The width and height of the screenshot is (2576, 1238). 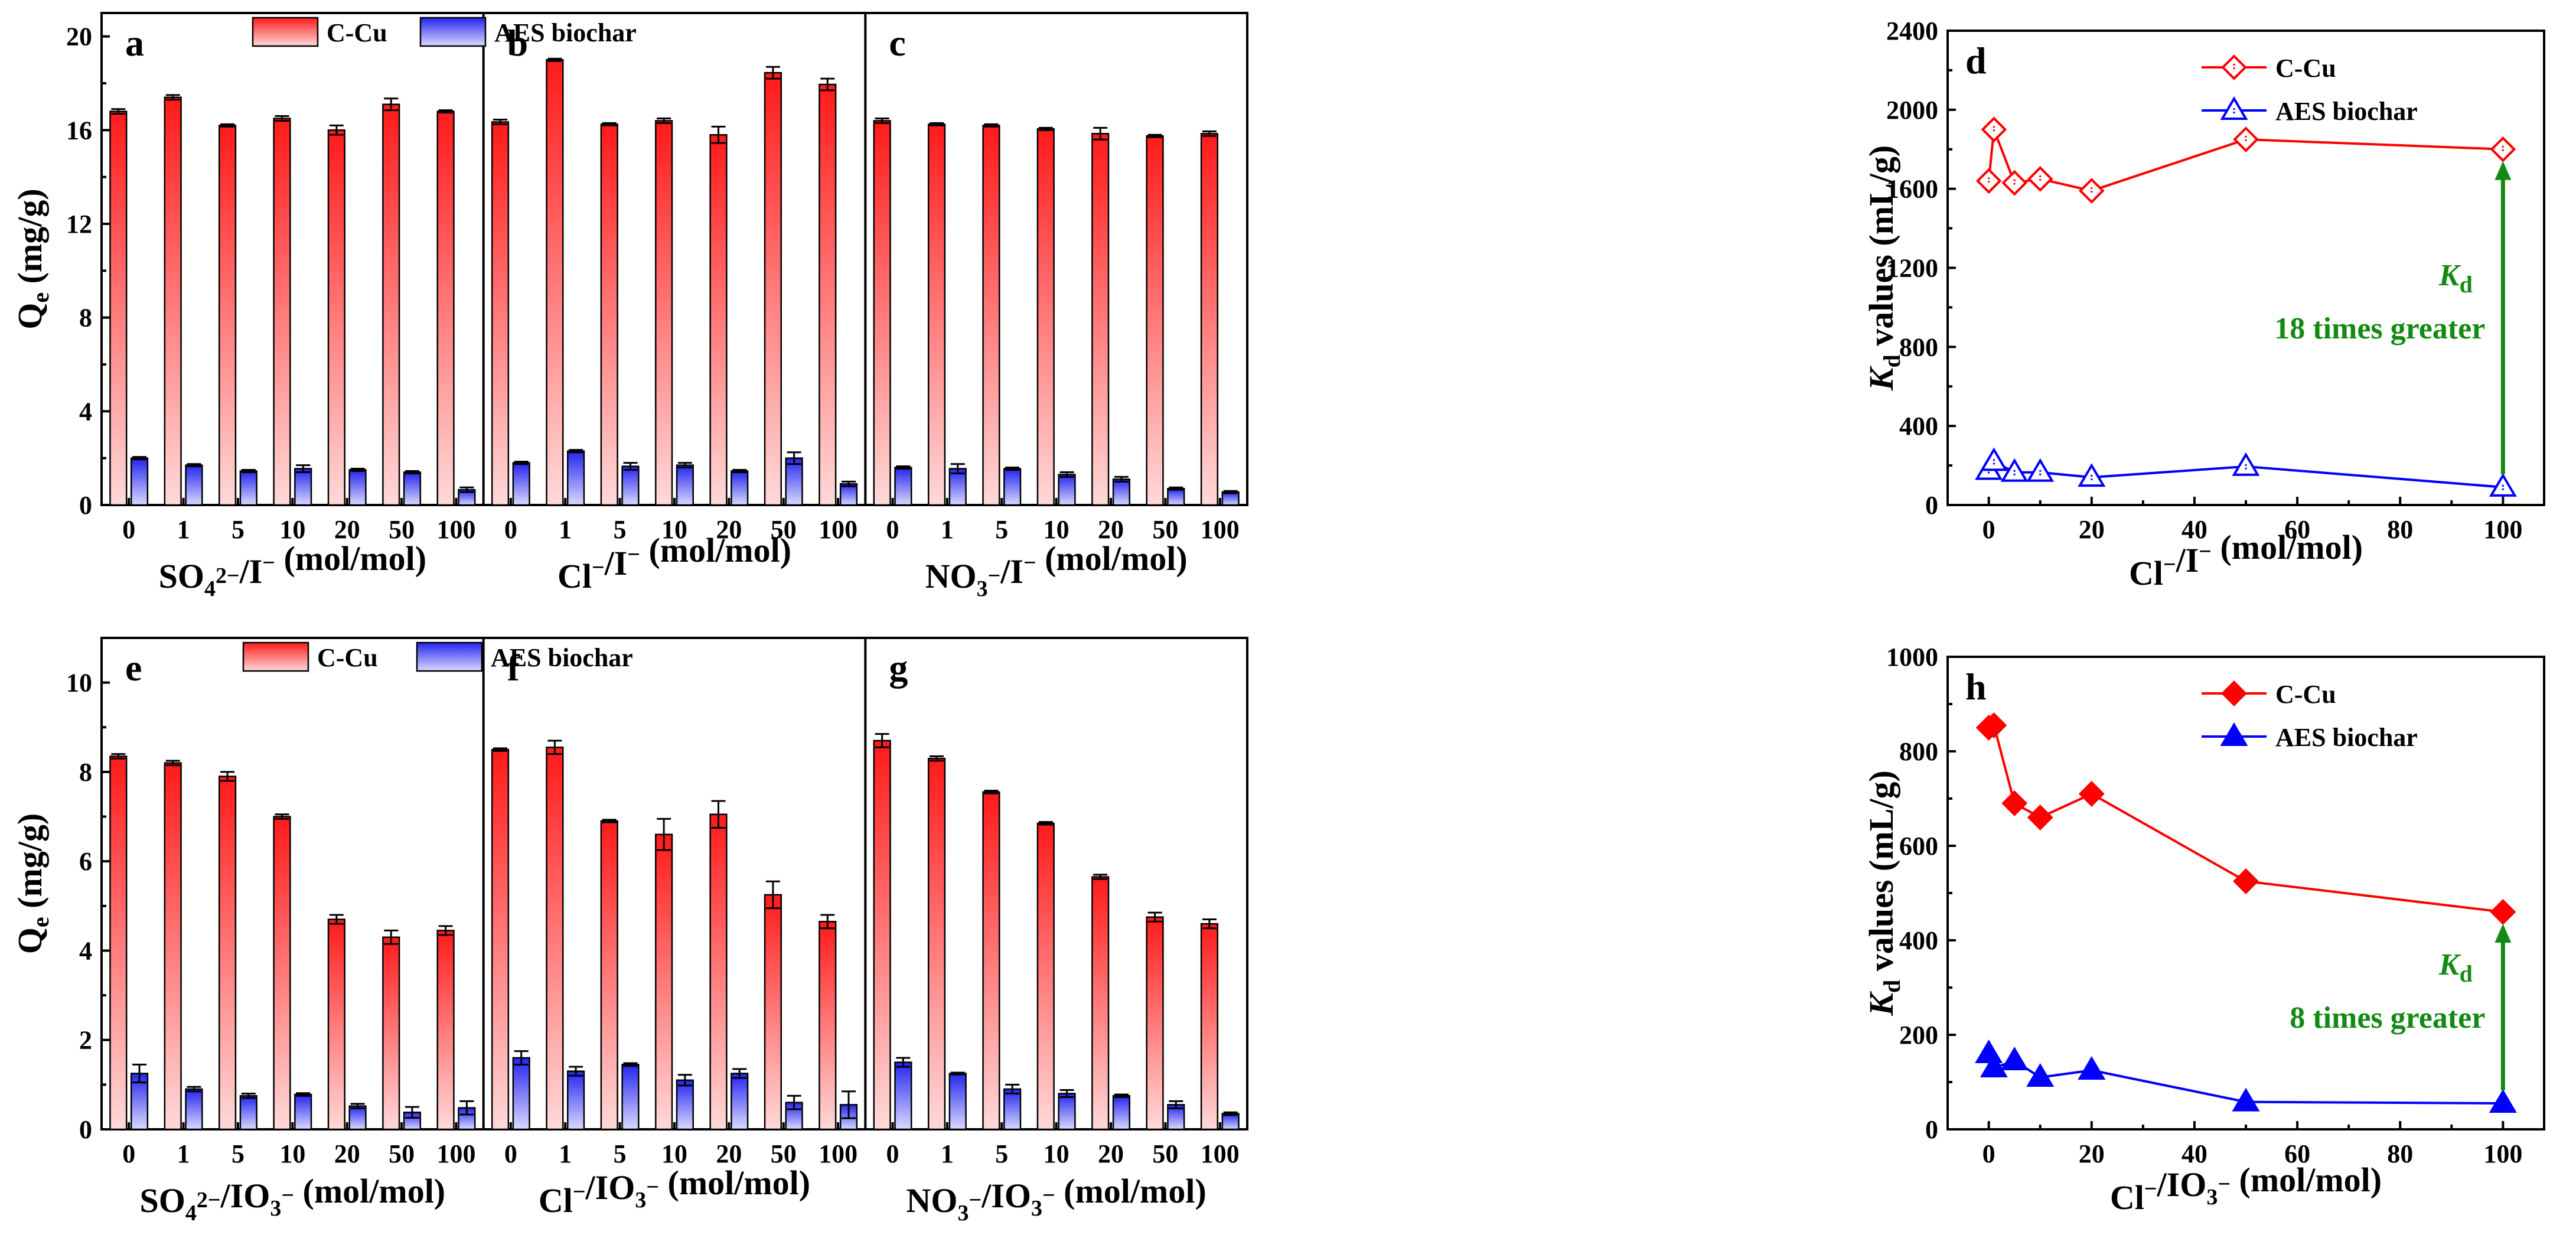 I want to click on y-tick-label: 1200, so click(x=1912, y=268).